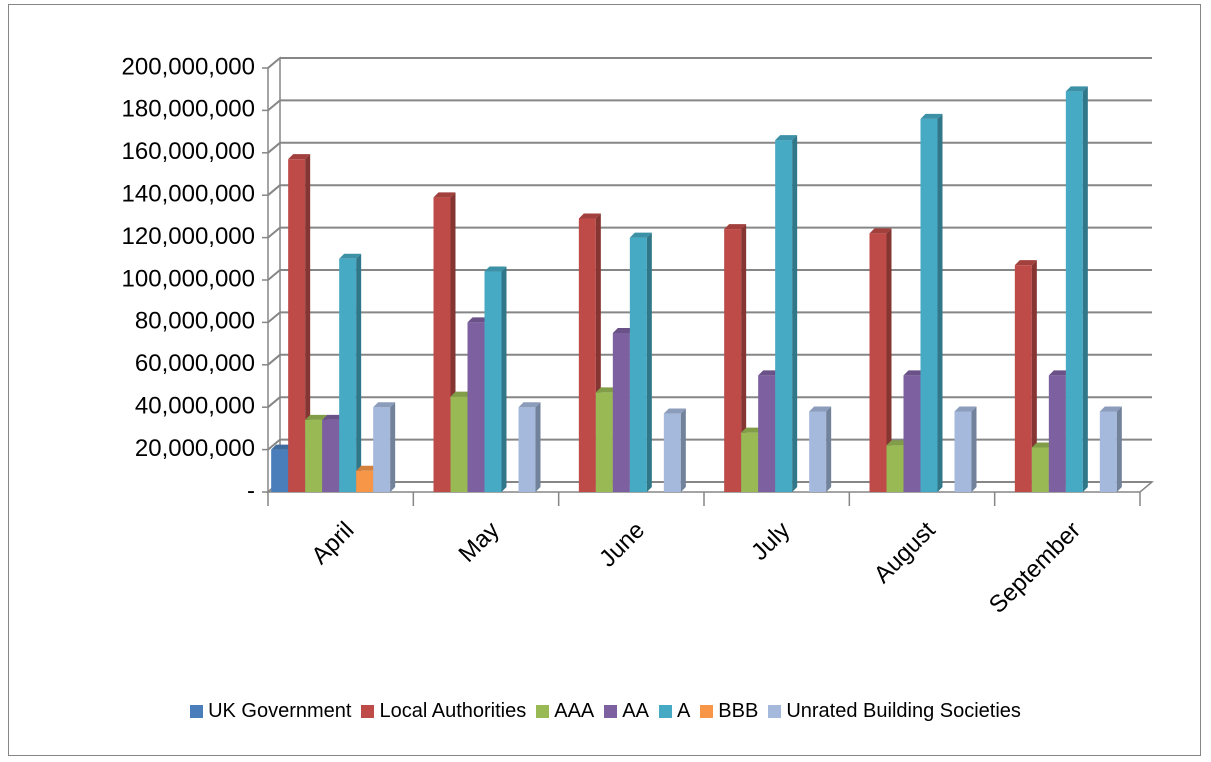  What do you see at coordinates (635, 711) in the screenshot?
I see `legend-label: AA` at bounding box center [635, 711].